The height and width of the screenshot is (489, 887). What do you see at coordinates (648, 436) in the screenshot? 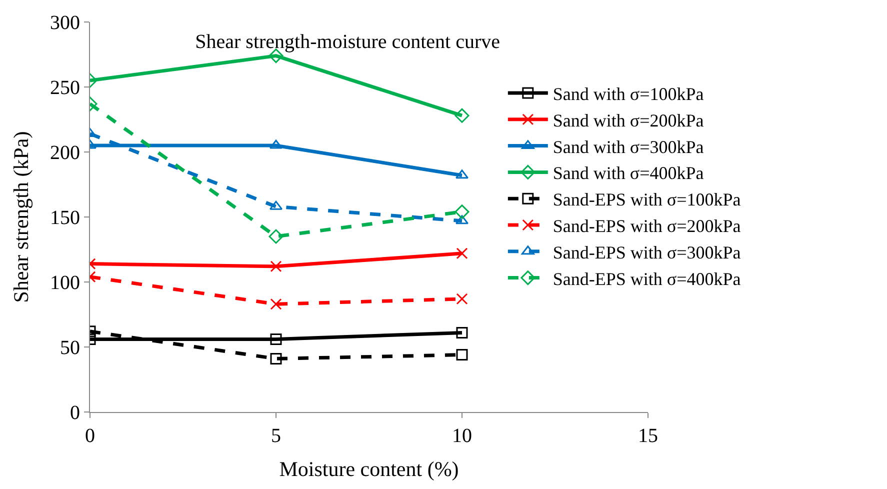
I see `x-tick-label: 15` at bounding box center [648, 436].